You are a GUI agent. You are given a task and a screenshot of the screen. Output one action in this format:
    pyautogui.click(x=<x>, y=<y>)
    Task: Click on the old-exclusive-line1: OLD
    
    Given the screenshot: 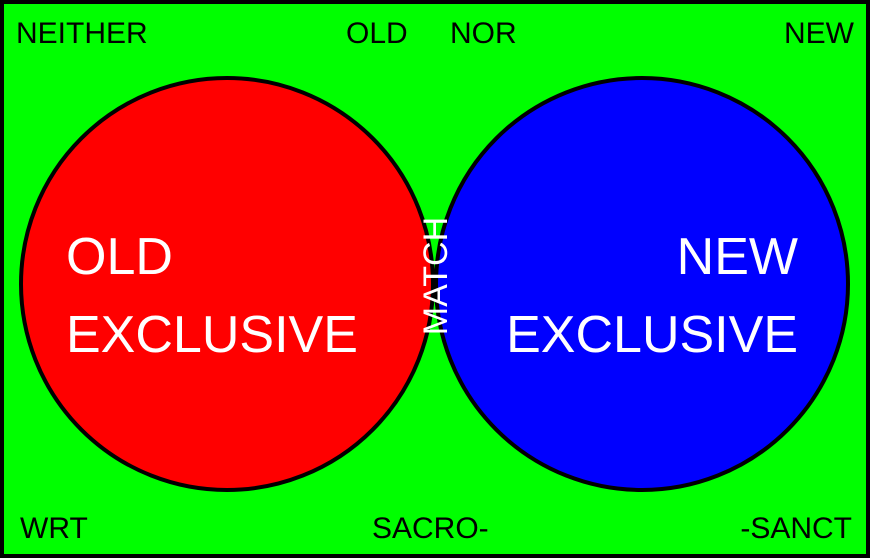 What is the action you would take?
    pyautogui.click(x=119, y=257)
    